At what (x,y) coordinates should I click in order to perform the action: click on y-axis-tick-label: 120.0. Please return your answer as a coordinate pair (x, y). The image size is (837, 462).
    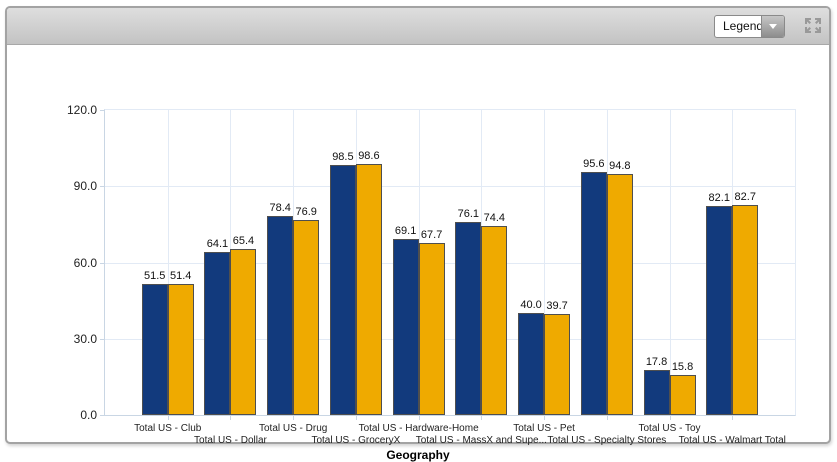
    Looking at the image, I should click on (81, 110).